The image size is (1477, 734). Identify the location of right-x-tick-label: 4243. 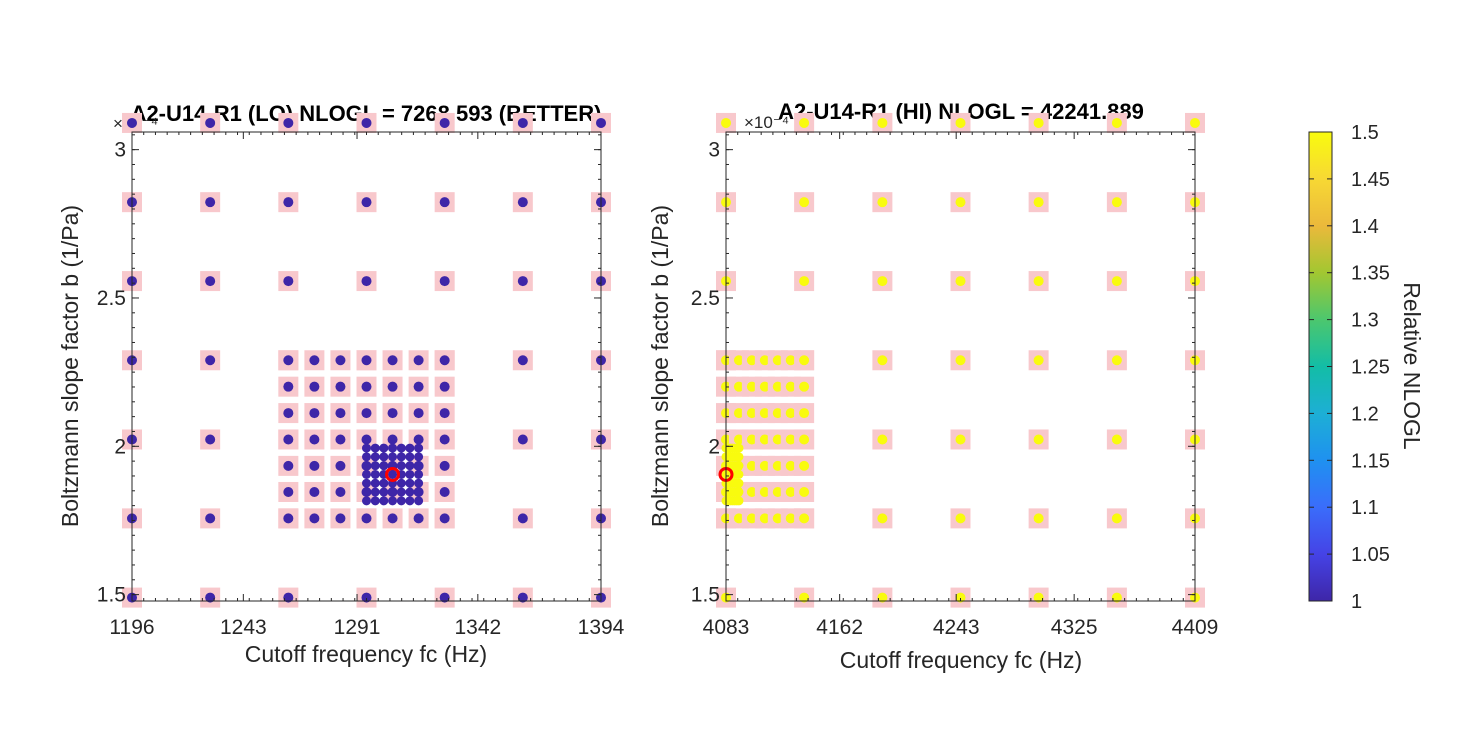
(956, 627).